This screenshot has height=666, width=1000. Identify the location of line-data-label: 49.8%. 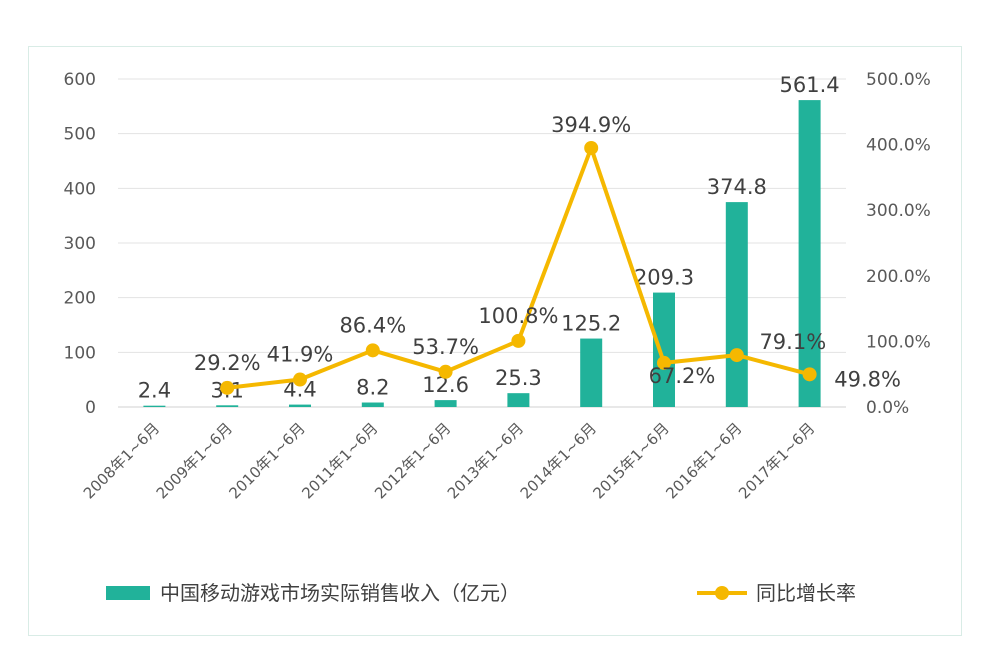
(867, 379).